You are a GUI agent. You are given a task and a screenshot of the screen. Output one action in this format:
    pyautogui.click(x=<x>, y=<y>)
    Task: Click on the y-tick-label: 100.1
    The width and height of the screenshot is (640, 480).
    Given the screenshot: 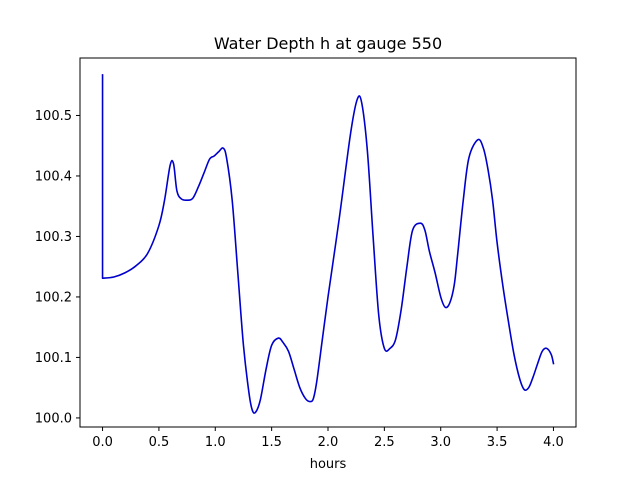 What is the action you would take?
    pyautogui.click(x=53, y=358)
    